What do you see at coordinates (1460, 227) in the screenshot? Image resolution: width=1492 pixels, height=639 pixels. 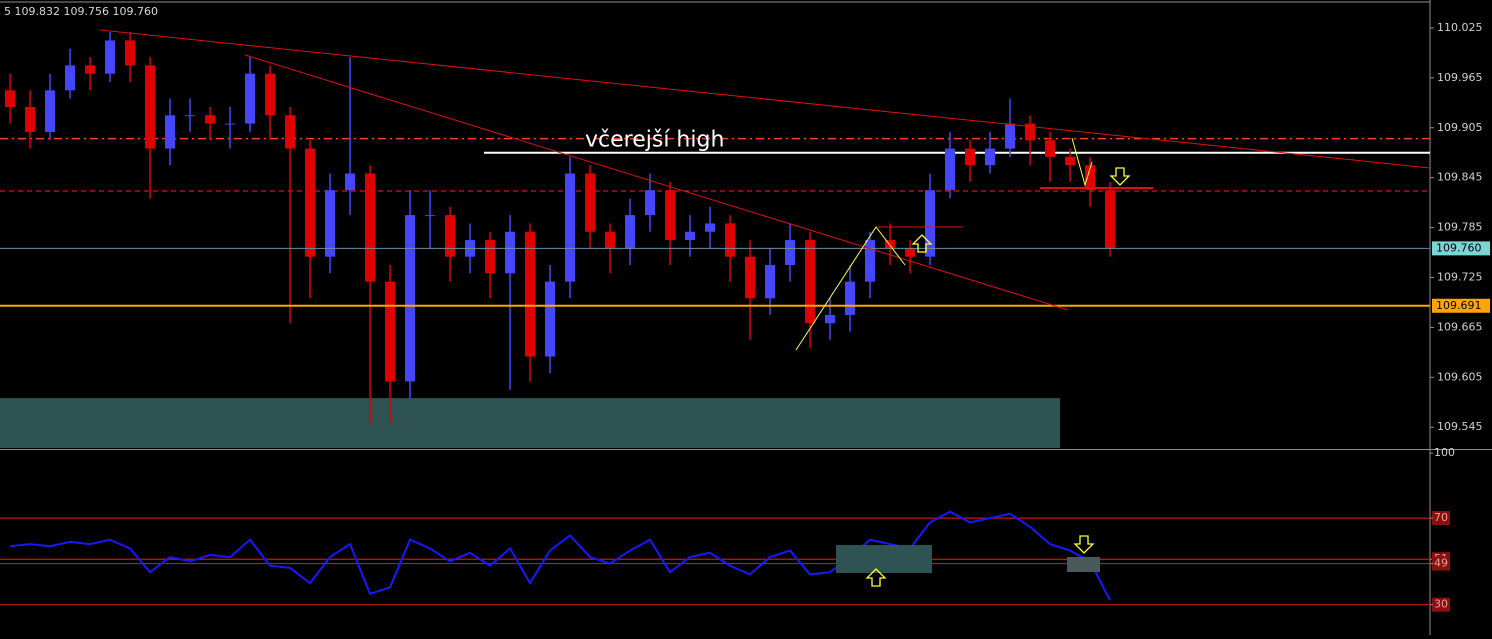 I see `y-tick-label: 109.785` at bounding box center [1460, 227].